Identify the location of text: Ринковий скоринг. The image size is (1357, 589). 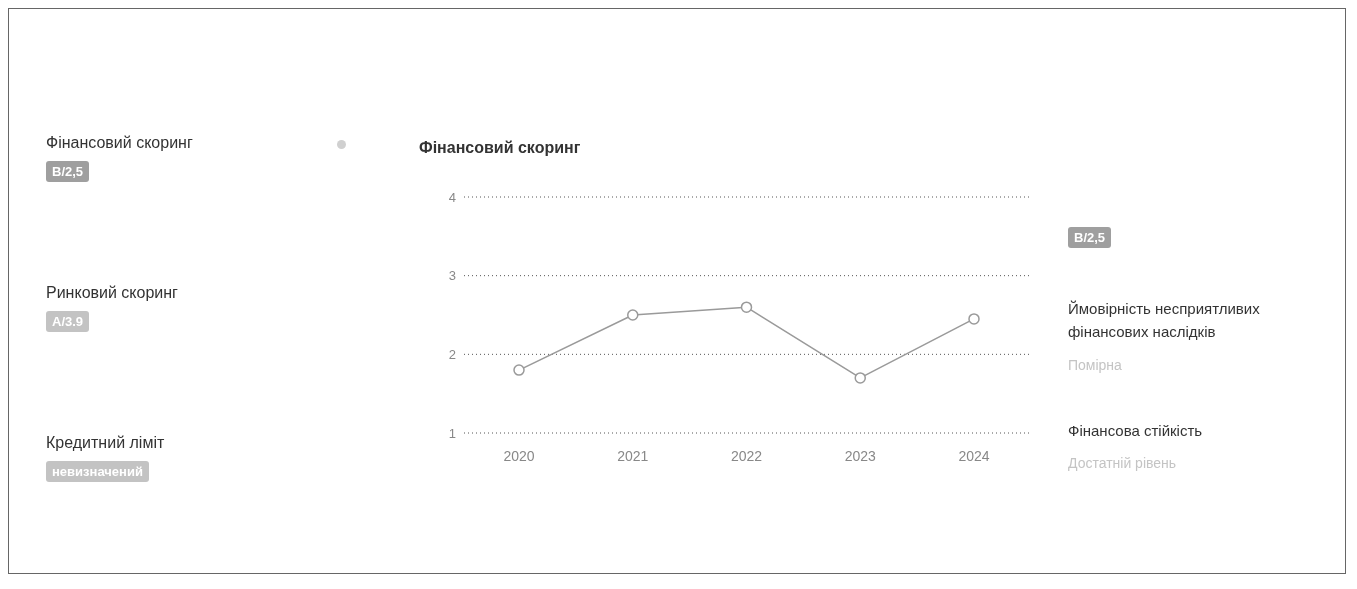
(112, 293).